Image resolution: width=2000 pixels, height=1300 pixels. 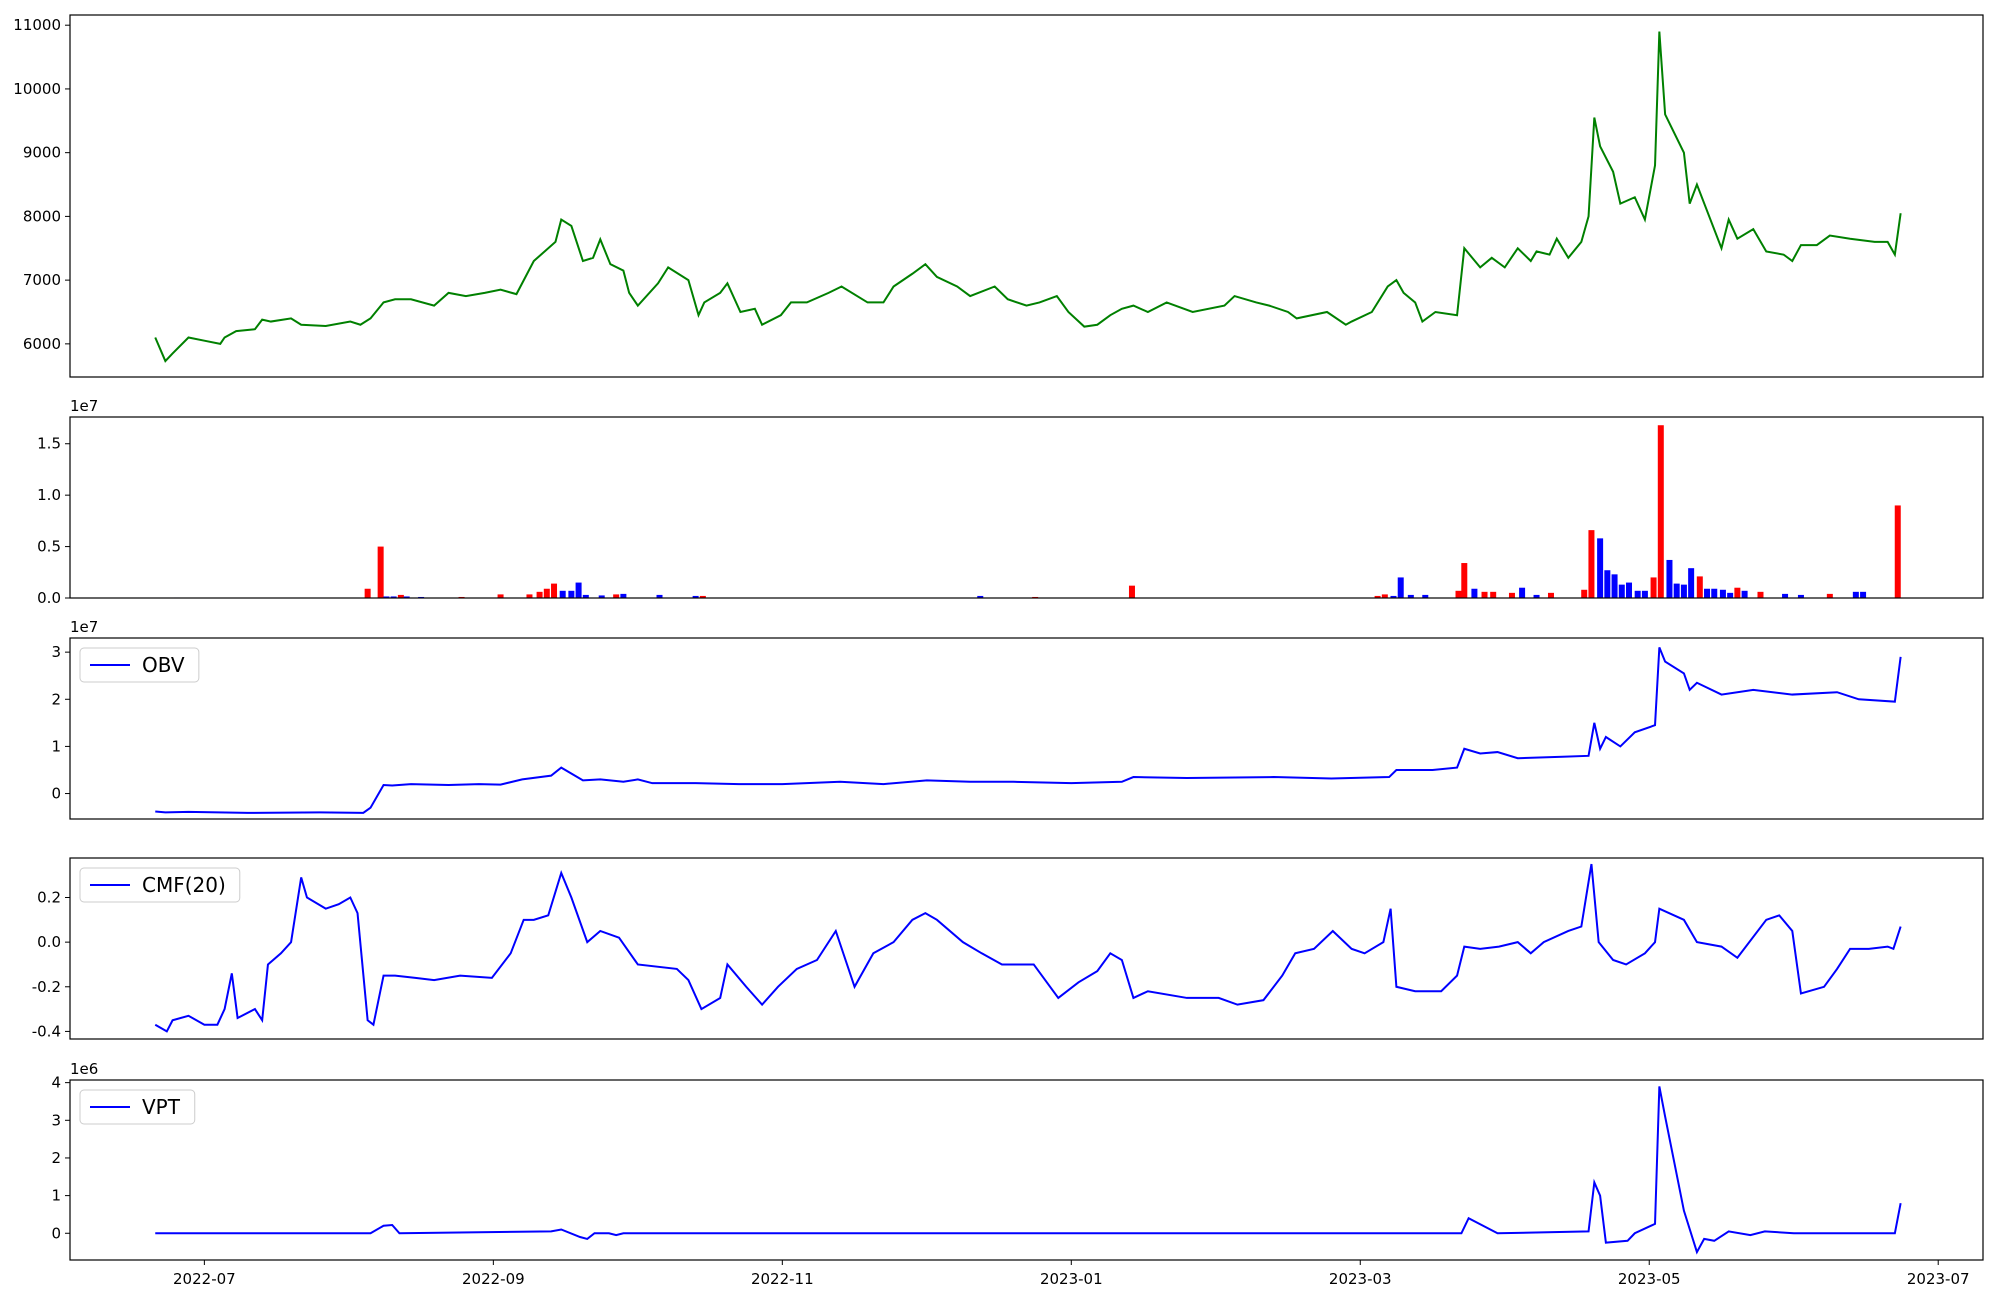 What do you see at coordinates (84, 1069) in the screenshot?
I see `offset-label: 1e6` at bounding box center [84, 1069].